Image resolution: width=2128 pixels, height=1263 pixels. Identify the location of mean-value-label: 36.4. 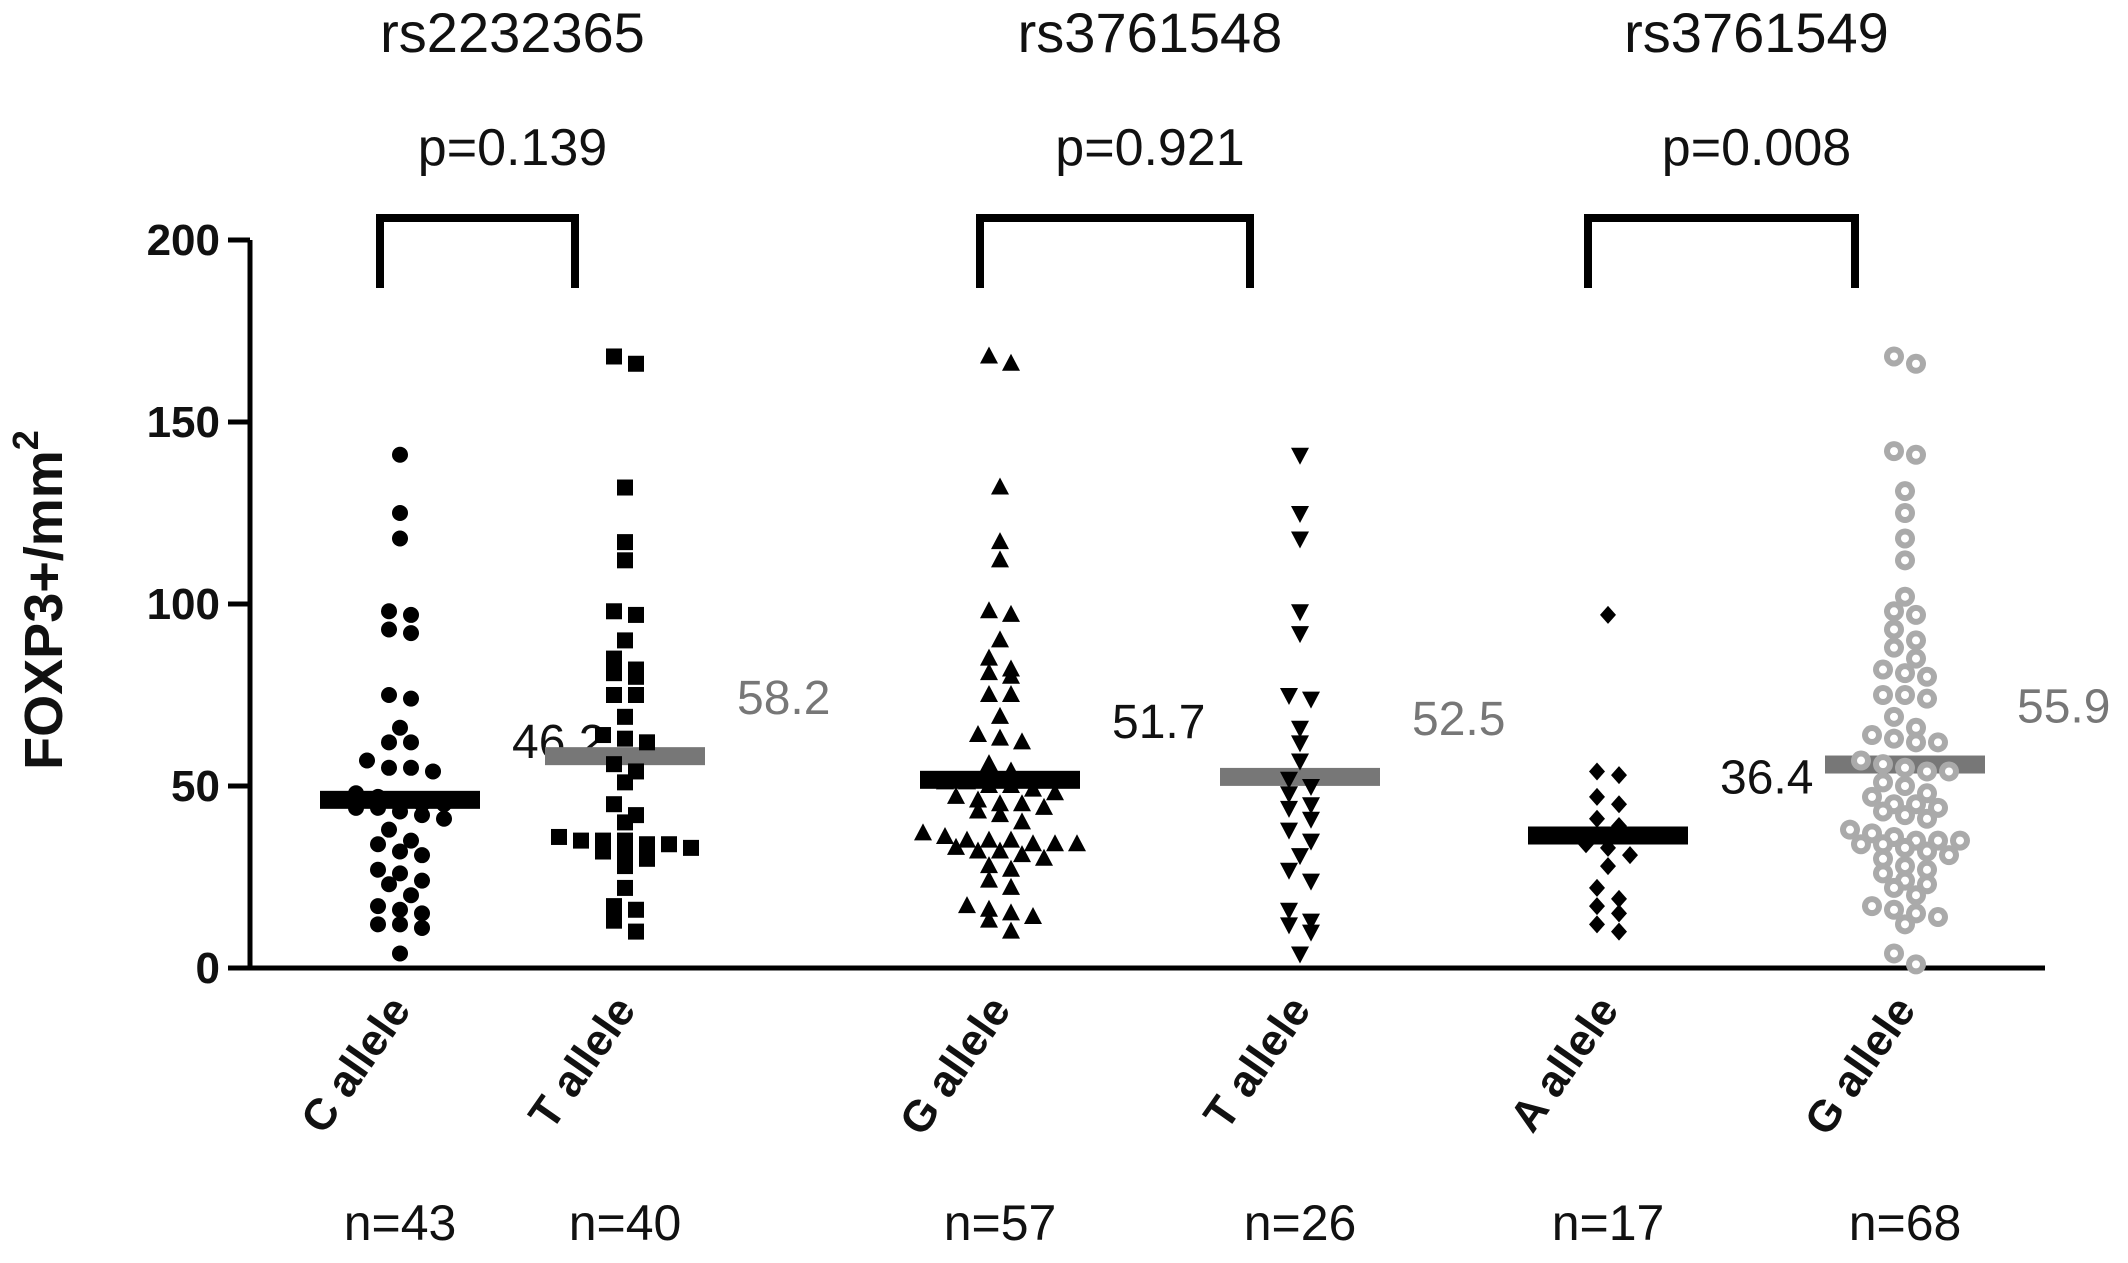
(1766, 778).